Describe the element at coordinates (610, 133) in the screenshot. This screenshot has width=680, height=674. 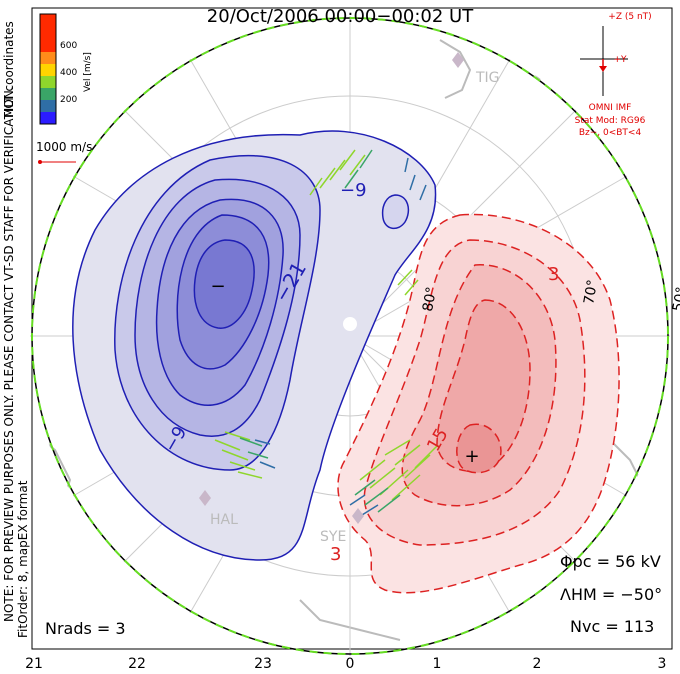
I see `imf-condition: Bz−, 0<BT<4` at that location.